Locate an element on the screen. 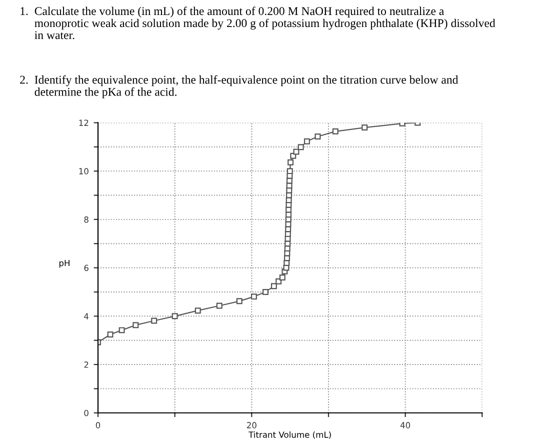  y-tick-label: 8 is located at coordinates (86, 219).